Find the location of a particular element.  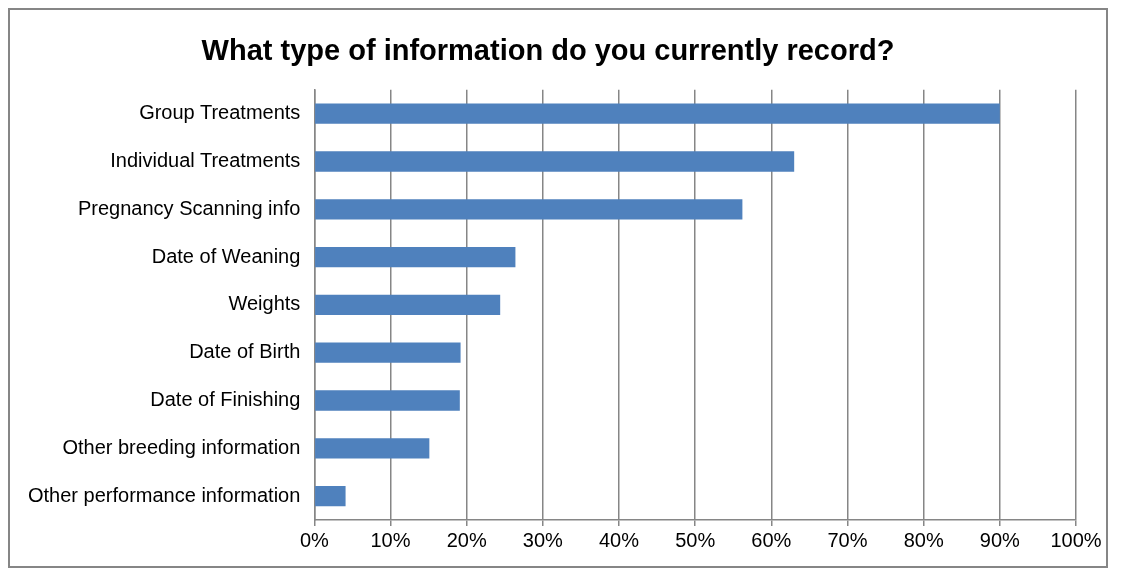

y-tick-label: Weights is located at coordinates (264, 303).